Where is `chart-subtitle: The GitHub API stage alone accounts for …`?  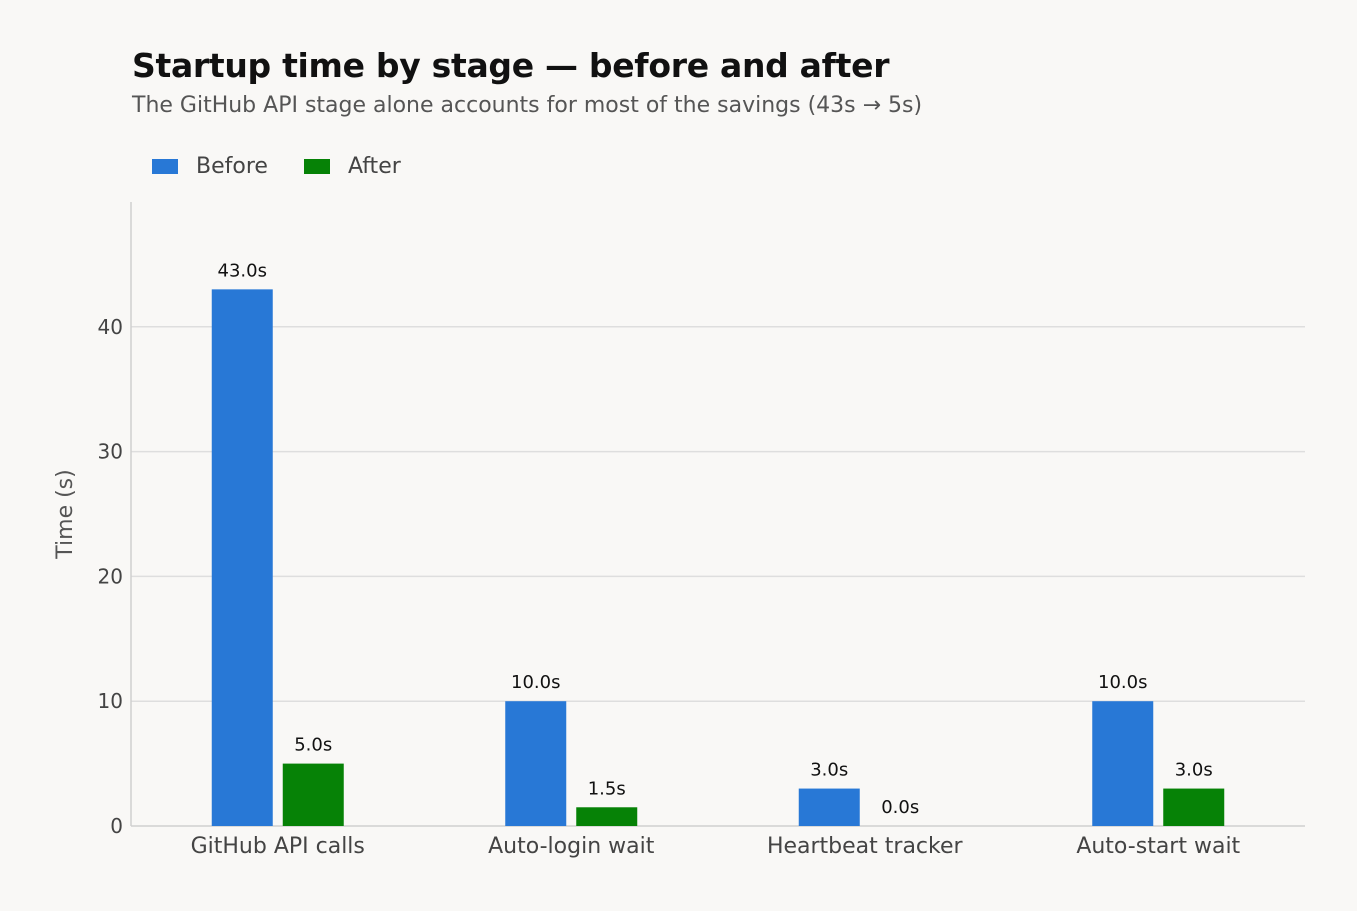
chart-subtitle: The GitHub API stage alone accounts for … is located at coordinates (527, 105).